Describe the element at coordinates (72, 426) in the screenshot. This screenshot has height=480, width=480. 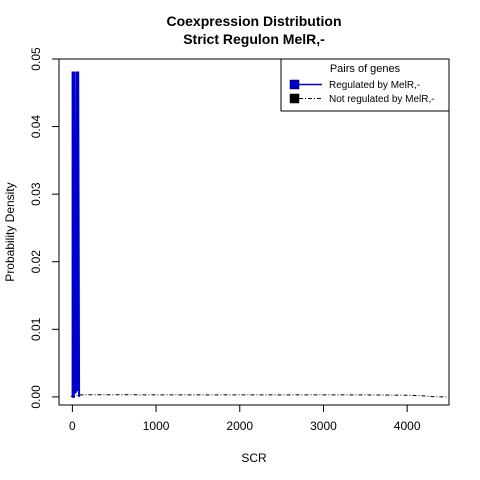
I see `x-tick-label: 0` at that location.